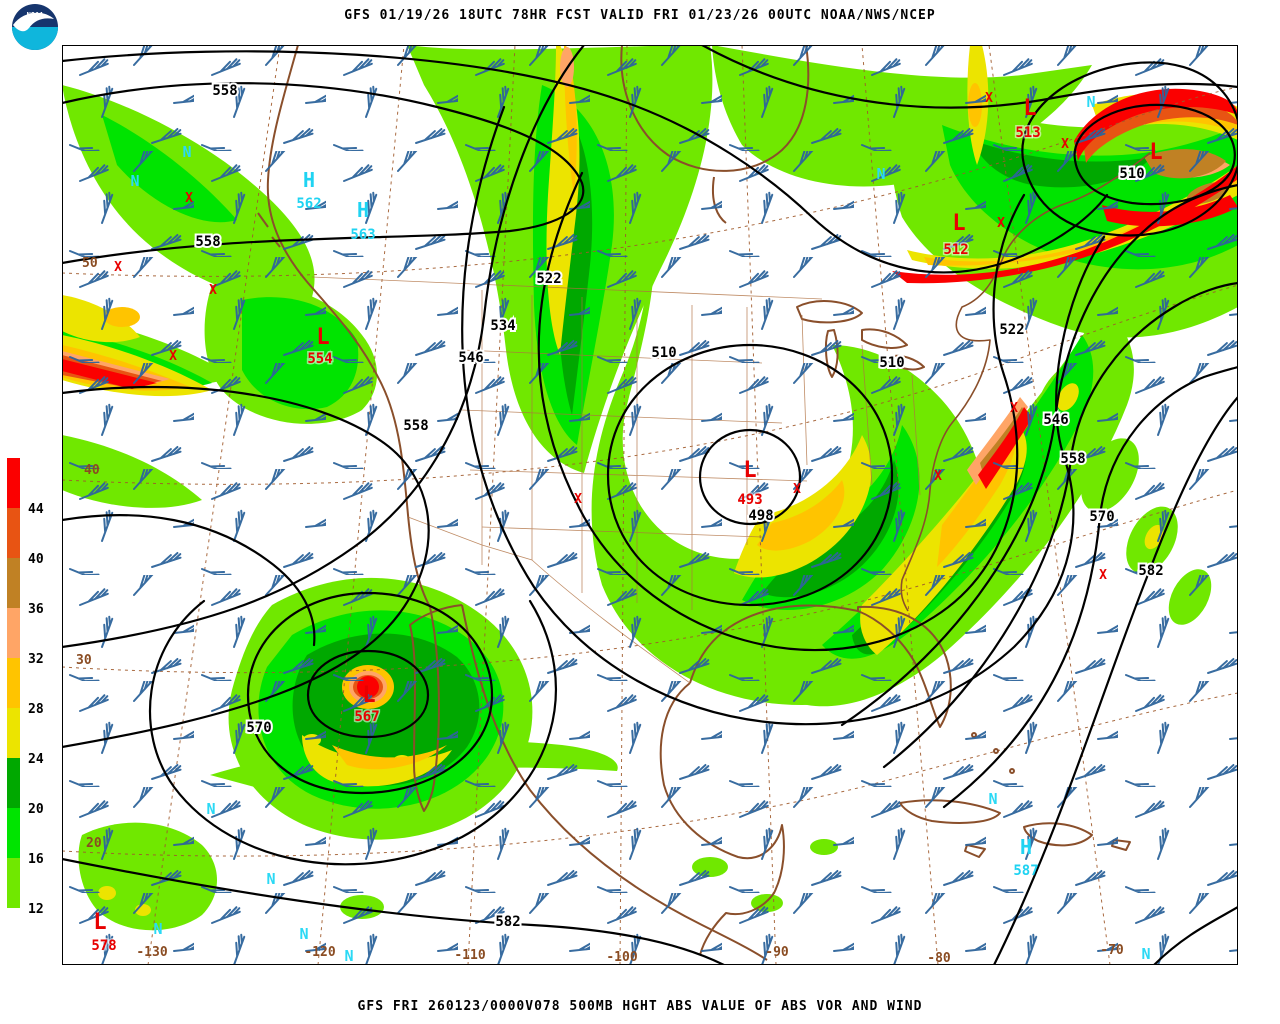  What do you see at coordinates (1027, 133) in the screenshot?
I see `low-value: 513` at bounding box center [1027, 133].